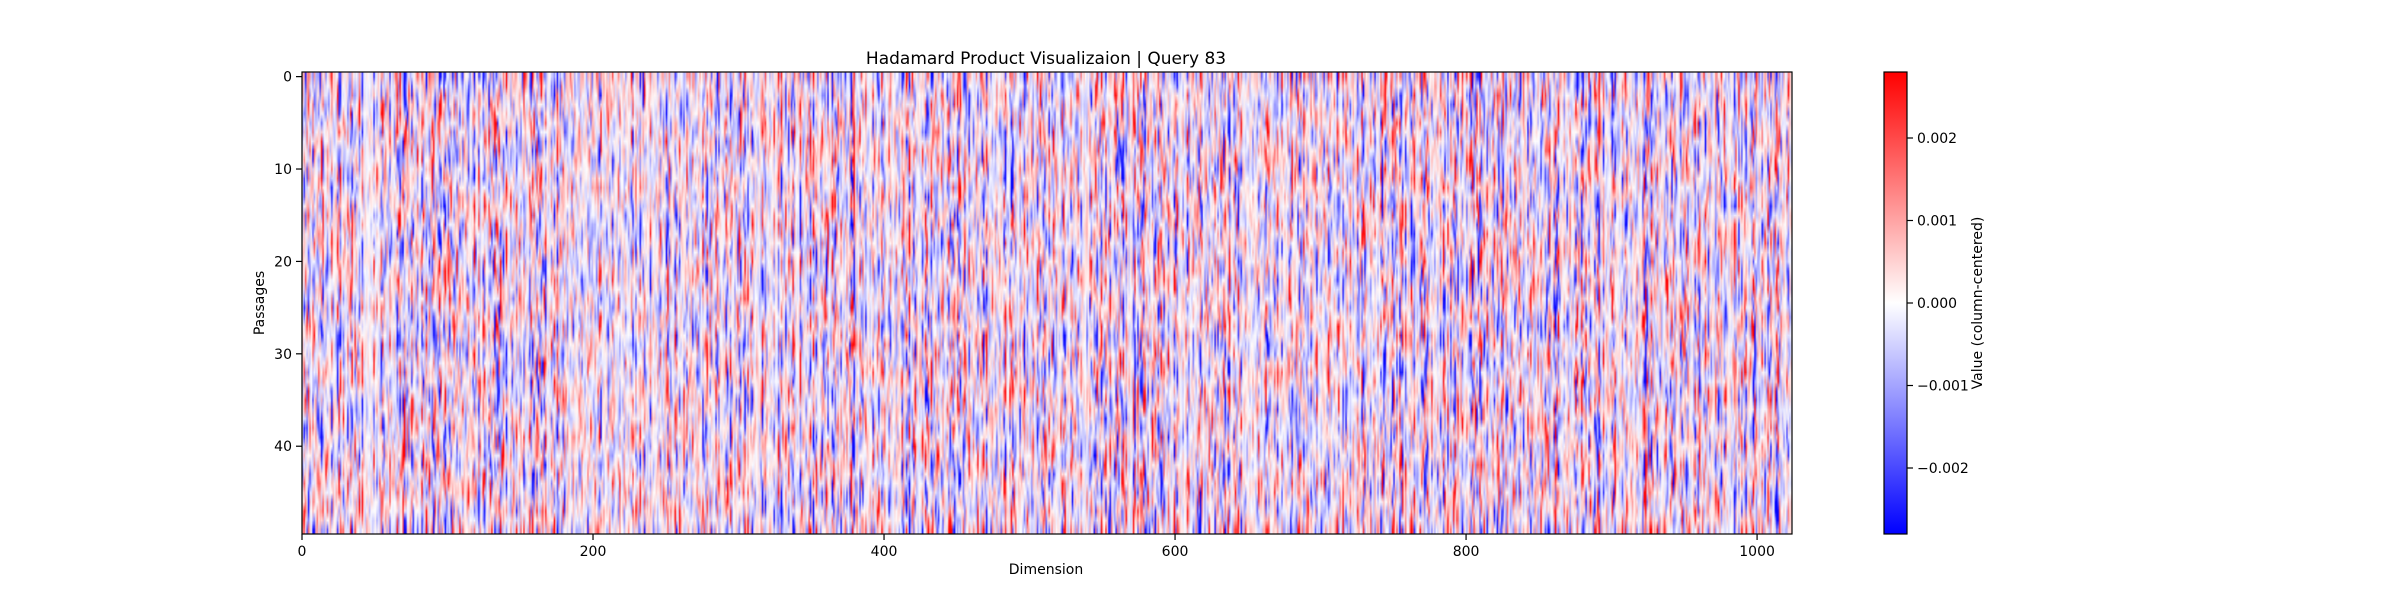 The width and height of the screenshot is (2400, 600). I want to click on colorbar-gradient, so click(1895, 303).